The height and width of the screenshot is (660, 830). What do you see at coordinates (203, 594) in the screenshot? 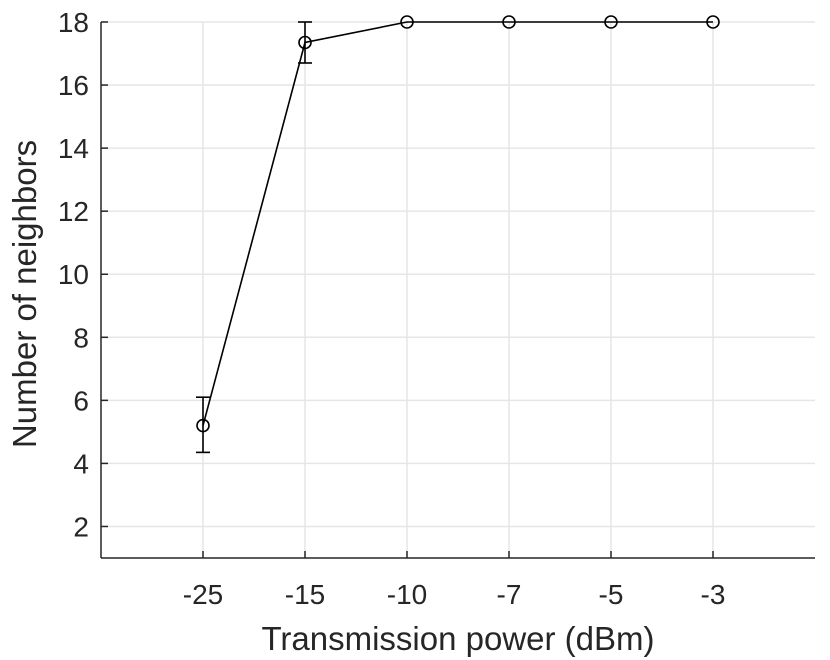
I see `x-tick-label: -25` at bounding box center [203, 594].